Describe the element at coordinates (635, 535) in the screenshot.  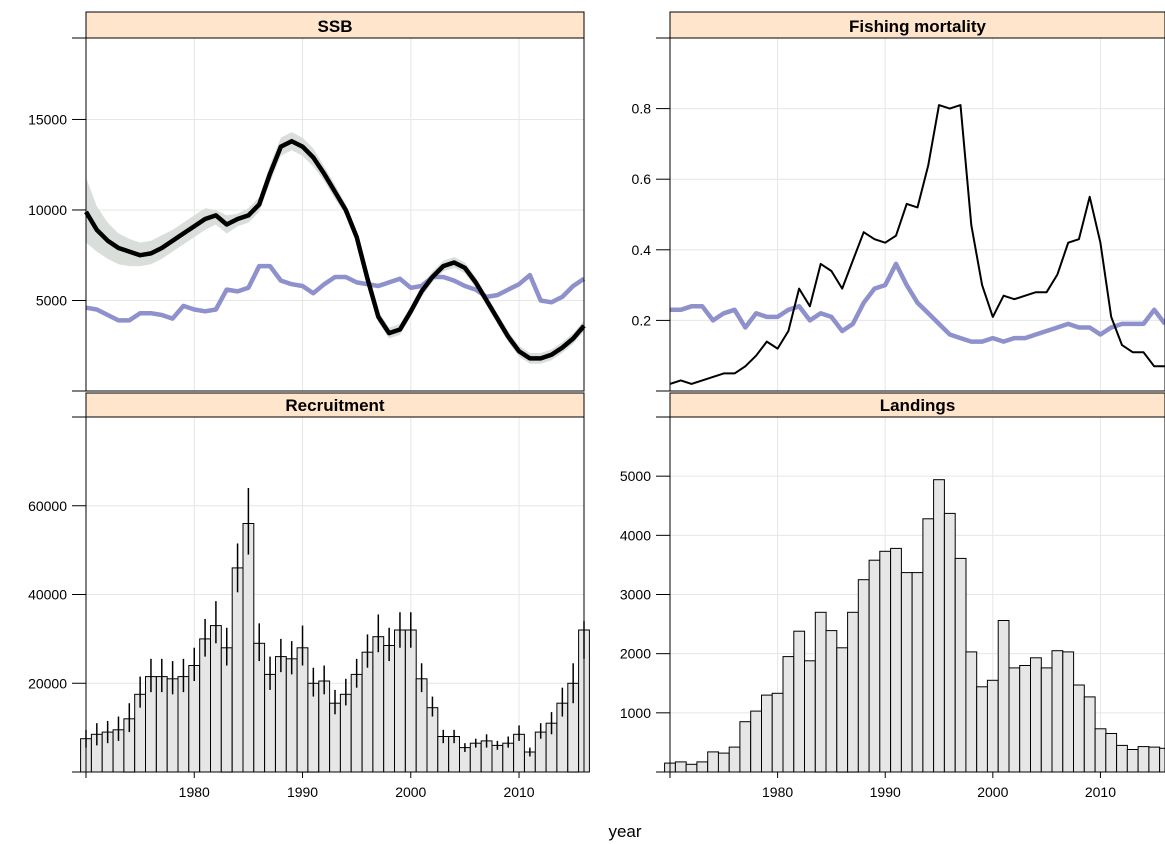
I see `y-tick-label: 4000` at that location.